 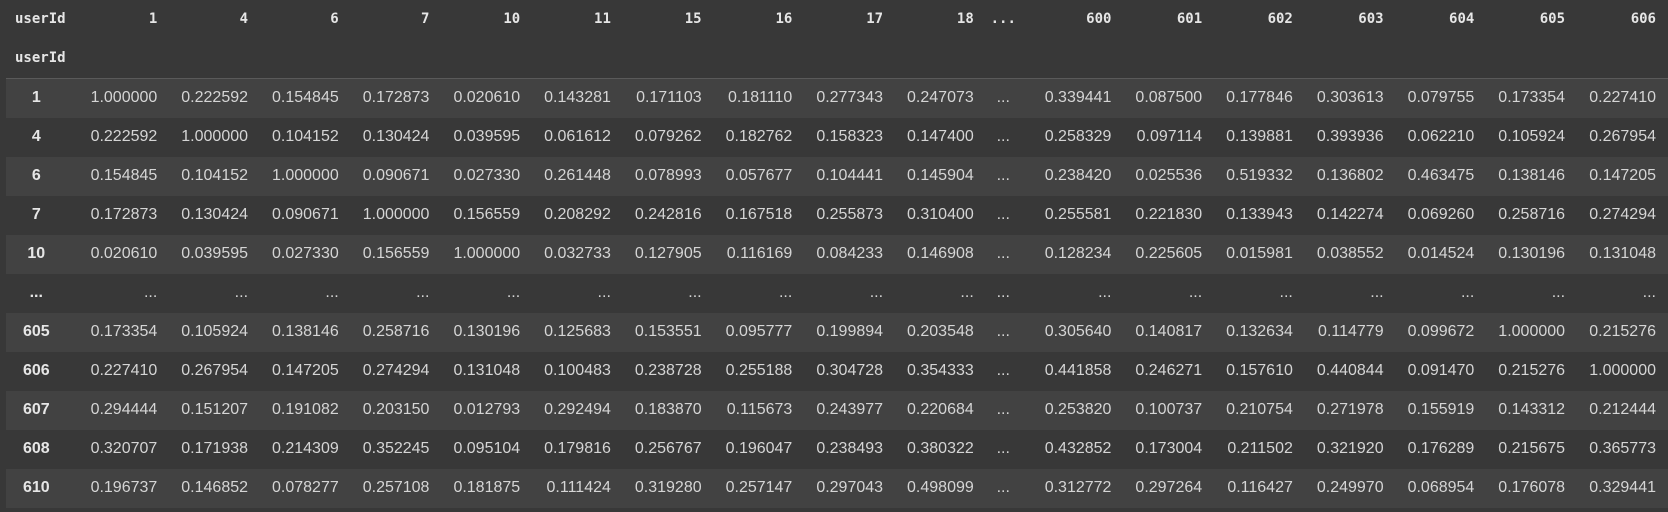 What do you see at coordinates (1078, 487) in the screenshot?
I see `table-cell: 0.312772` at bounding box center [1078, 487].